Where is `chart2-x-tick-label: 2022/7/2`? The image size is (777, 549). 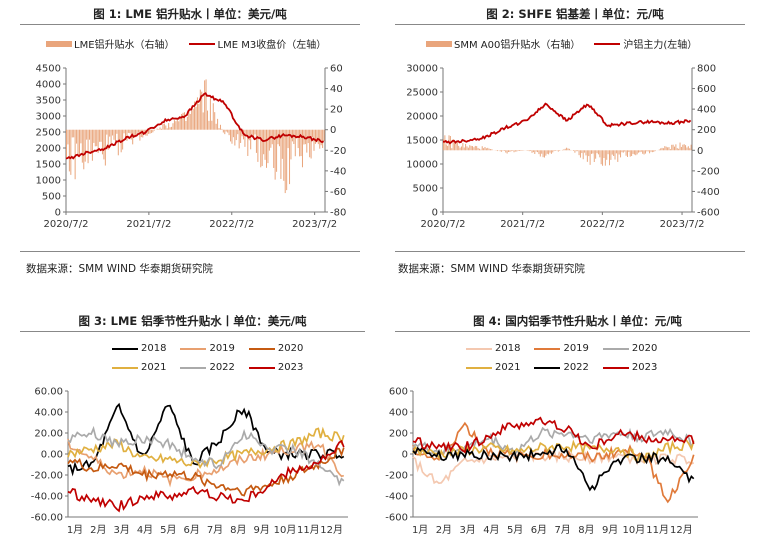 chart2-x-tick-label: 2022/7/2 is located at coordinates (602, 224).